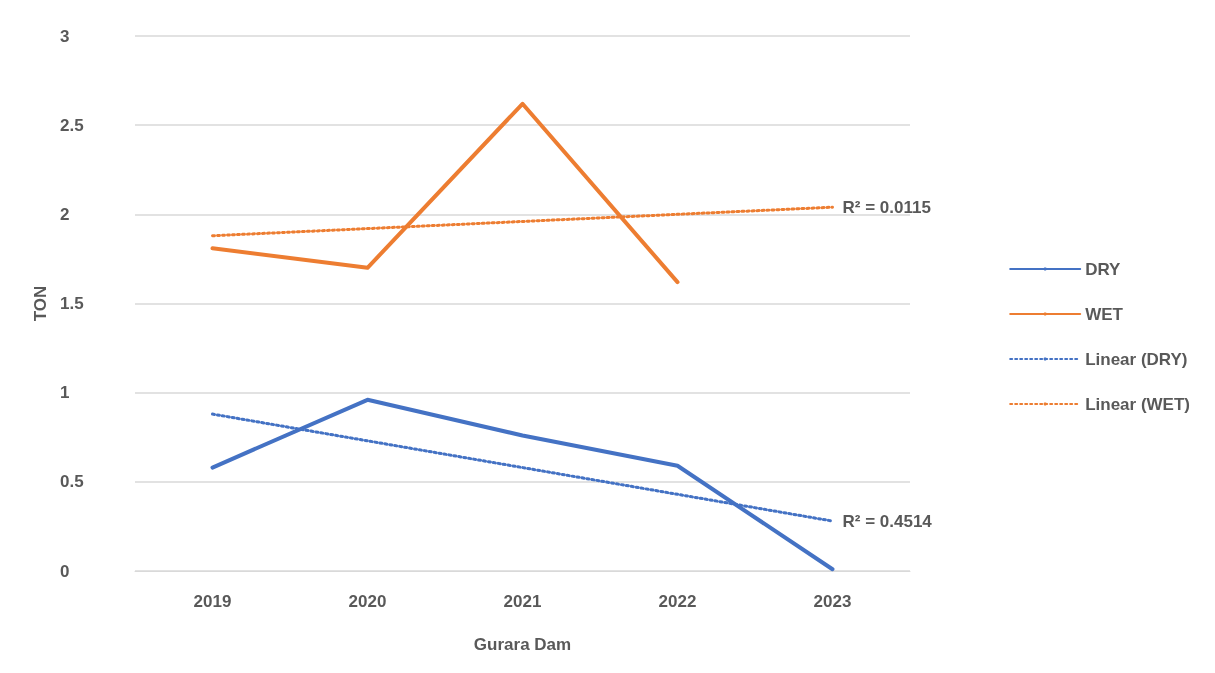 The height and width of the screenshot is (673, 1215). Describe the element at coordinates (65, 214) in the screenshot. I see `y-tick-label: 2` at that location.